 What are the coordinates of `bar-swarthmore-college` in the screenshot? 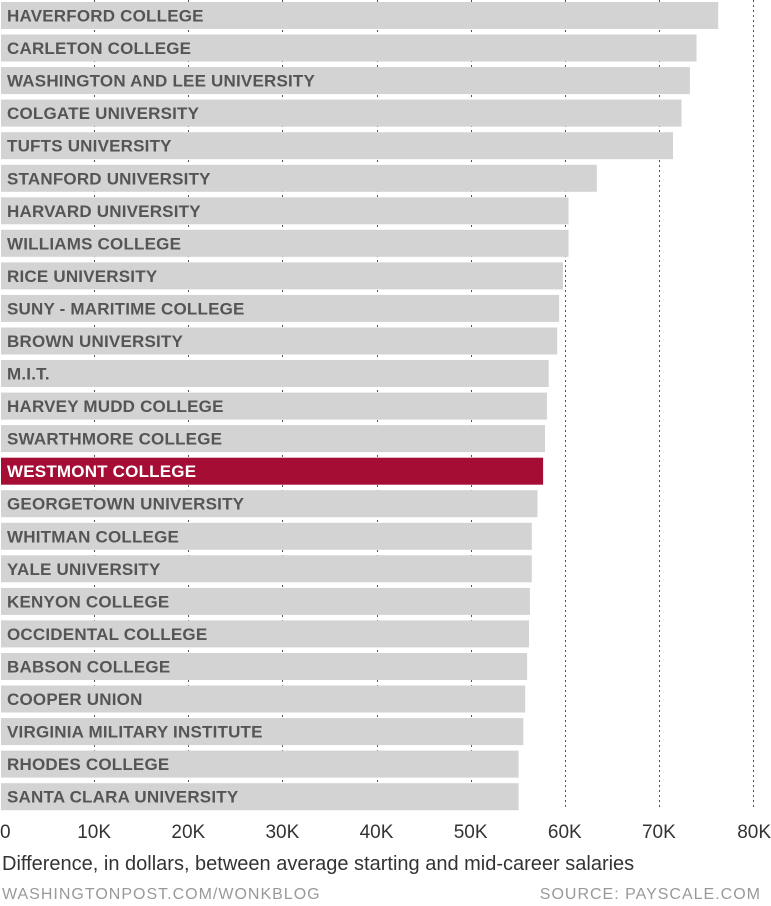 It's located at (273, 439).